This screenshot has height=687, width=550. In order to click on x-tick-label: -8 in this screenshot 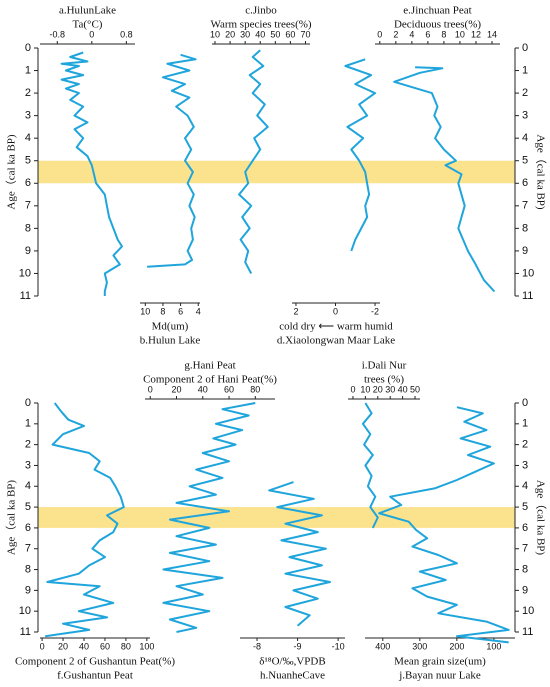, I will do `click(257, 646)`.